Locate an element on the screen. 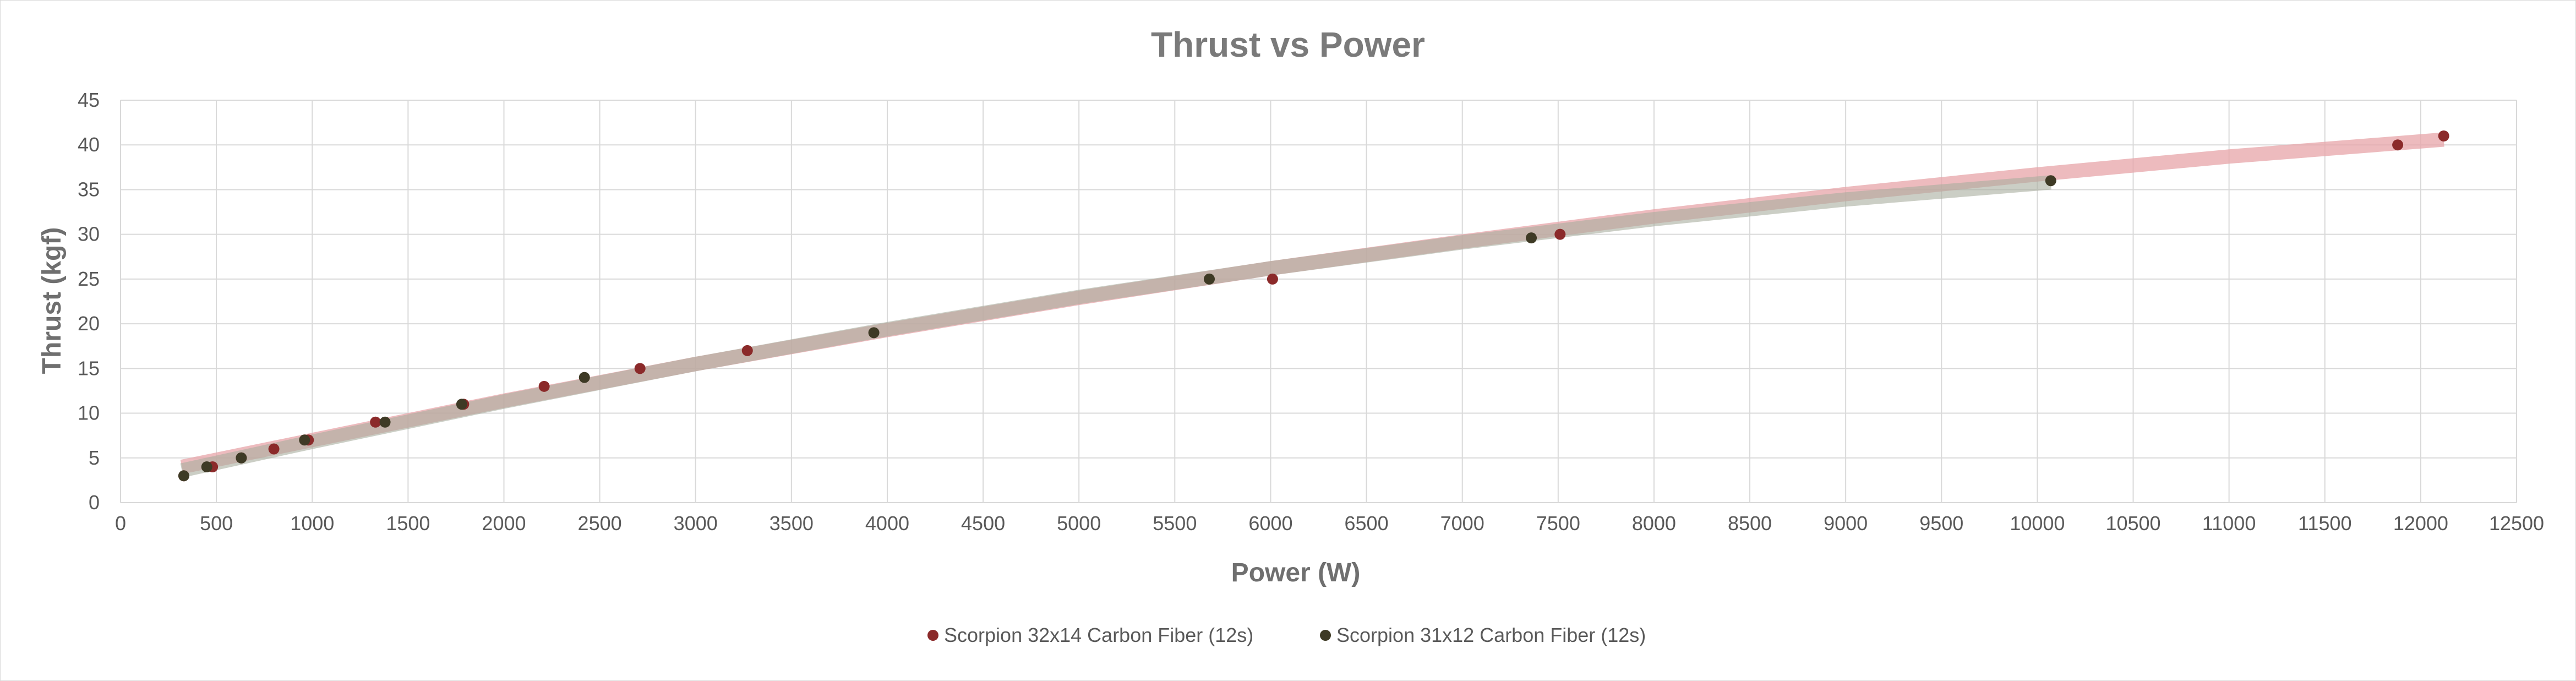 The width and height of the screenshot is (2576, 681). x-tick-label: 6000 is located at coordinates (1270, 523).